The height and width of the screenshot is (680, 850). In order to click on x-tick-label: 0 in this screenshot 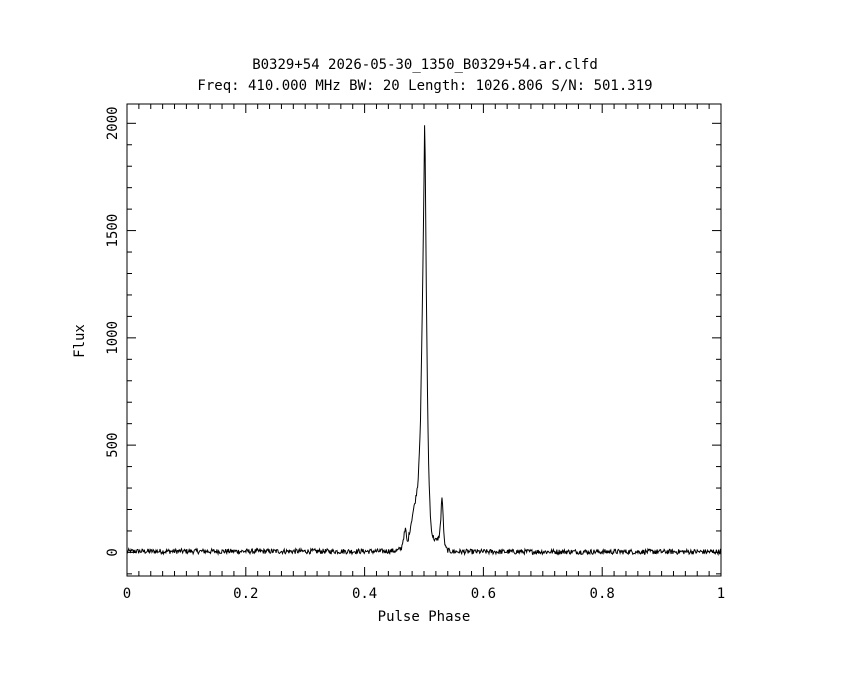, I will do `click(127, 594)`.